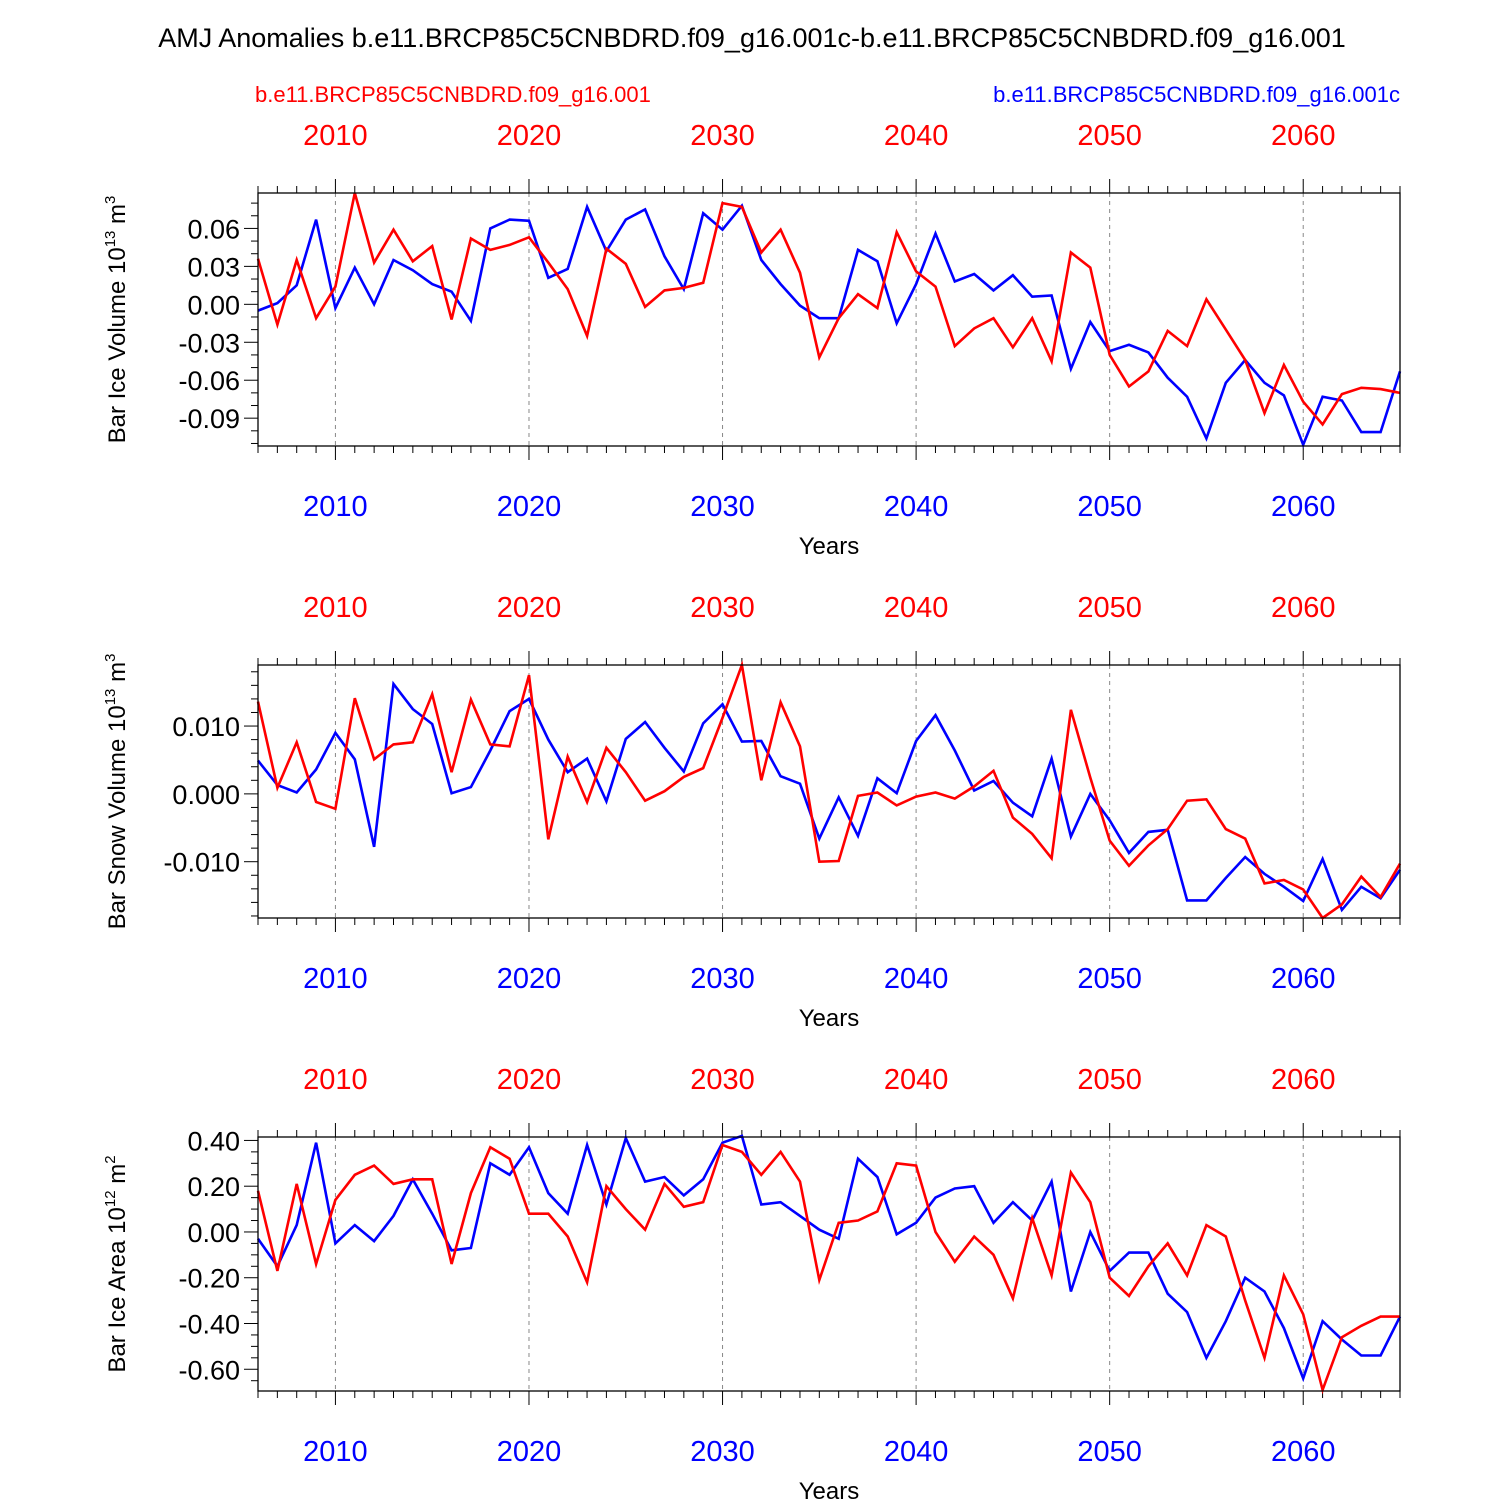 The height and width of the screenshot is (1500, 1500). What do you see at coordinates (116, 792) in the screenshot?
I see `y-axis-label: Bar Snow Volume 1013 m3` at bounding box center [116, 792].